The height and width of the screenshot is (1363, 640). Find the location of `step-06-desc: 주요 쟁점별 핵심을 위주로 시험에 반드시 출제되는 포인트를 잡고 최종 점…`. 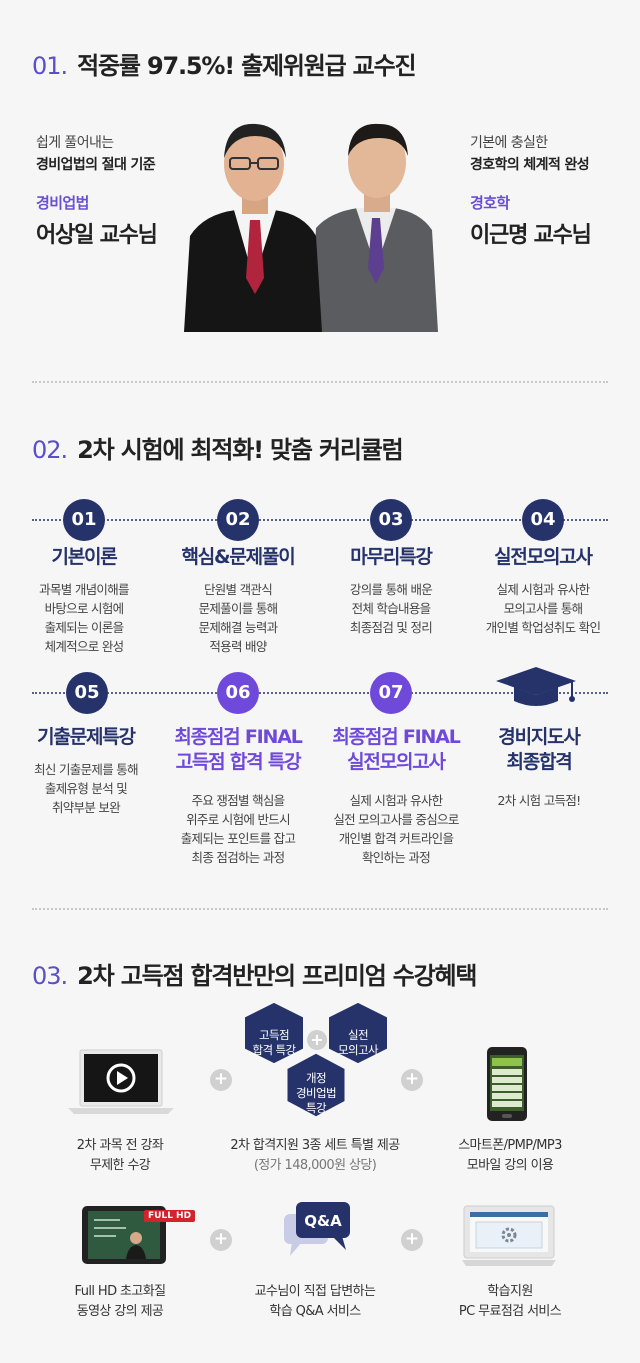

step-06-desc: 주요 쟁점별 핵심을 위주로 시험에 반드시 출제되는 포인트를 잡고 최종 점… is located at coordinates (238, 829).